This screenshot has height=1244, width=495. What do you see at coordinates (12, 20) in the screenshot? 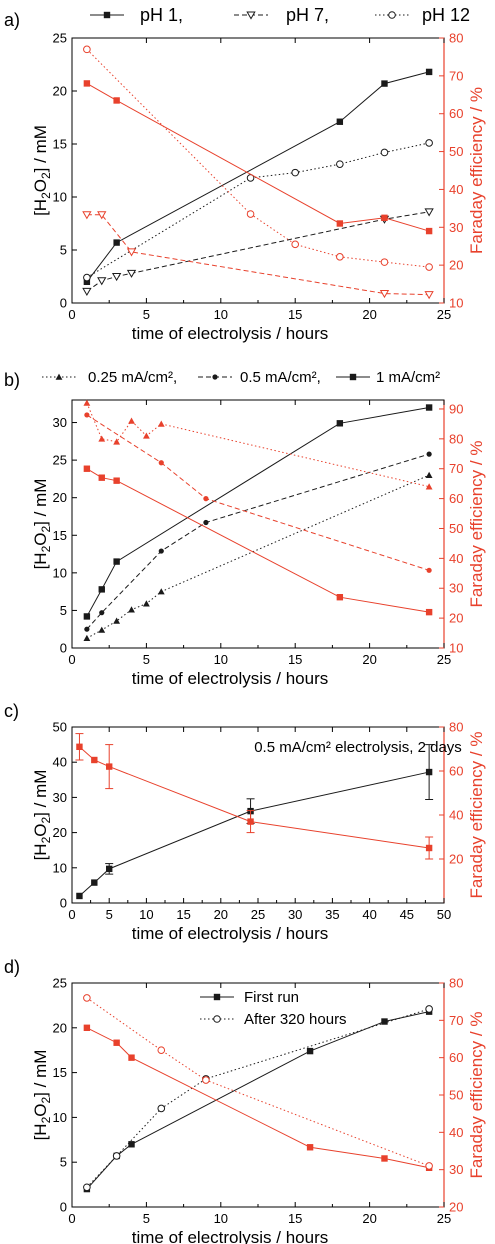
I see `panel-label: a)` at bounding box center [12, 20].